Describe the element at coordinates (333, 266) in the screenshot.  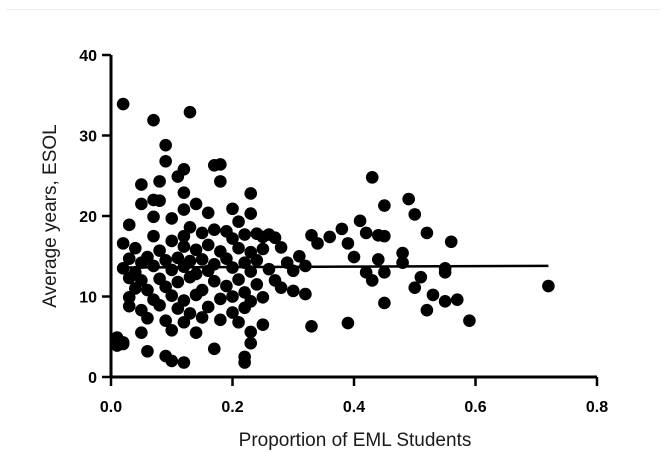
I see `trend-line-group` at that location.